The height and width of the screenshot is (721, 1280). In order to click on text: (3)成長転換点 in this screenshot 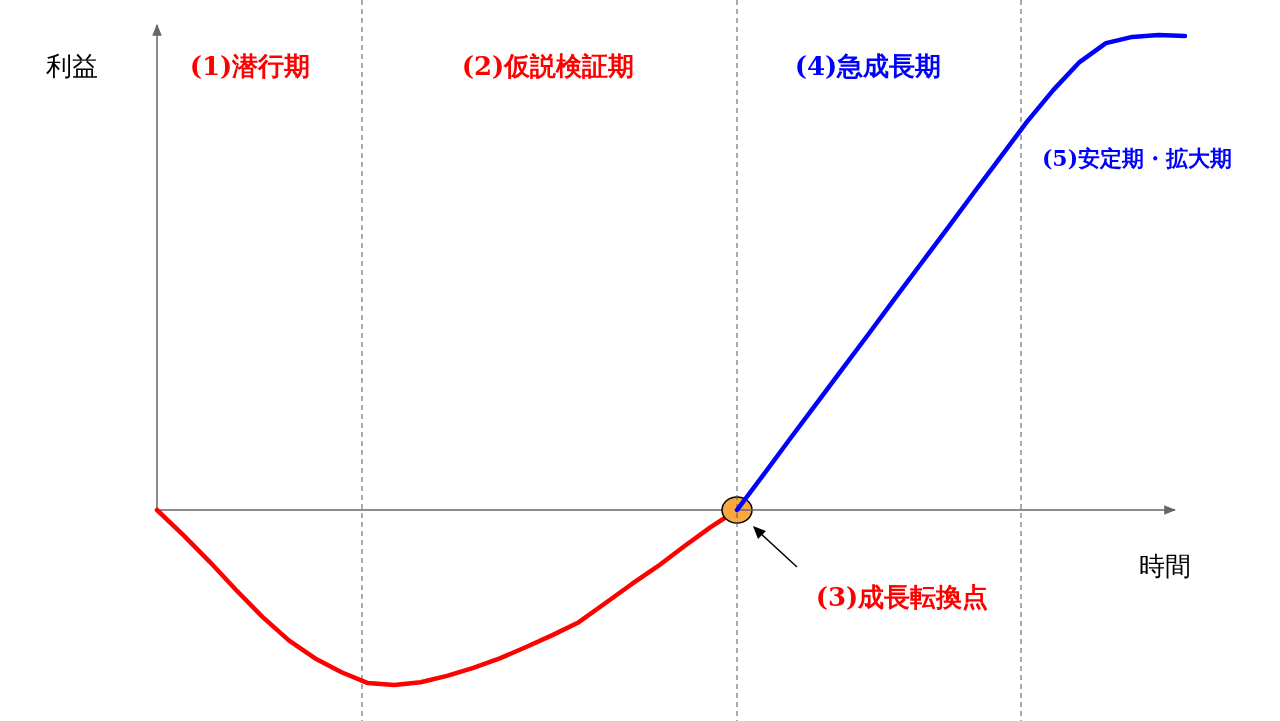, I will do `click(902, 597)`.